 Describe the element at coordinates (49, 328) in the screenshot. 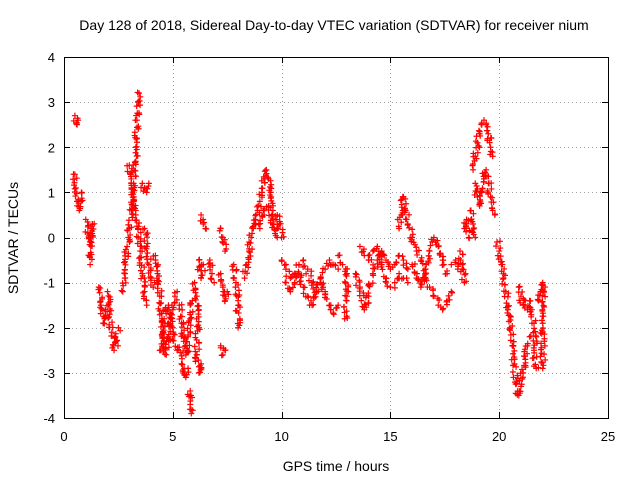

I see `y-tick-label: -2` at that location.